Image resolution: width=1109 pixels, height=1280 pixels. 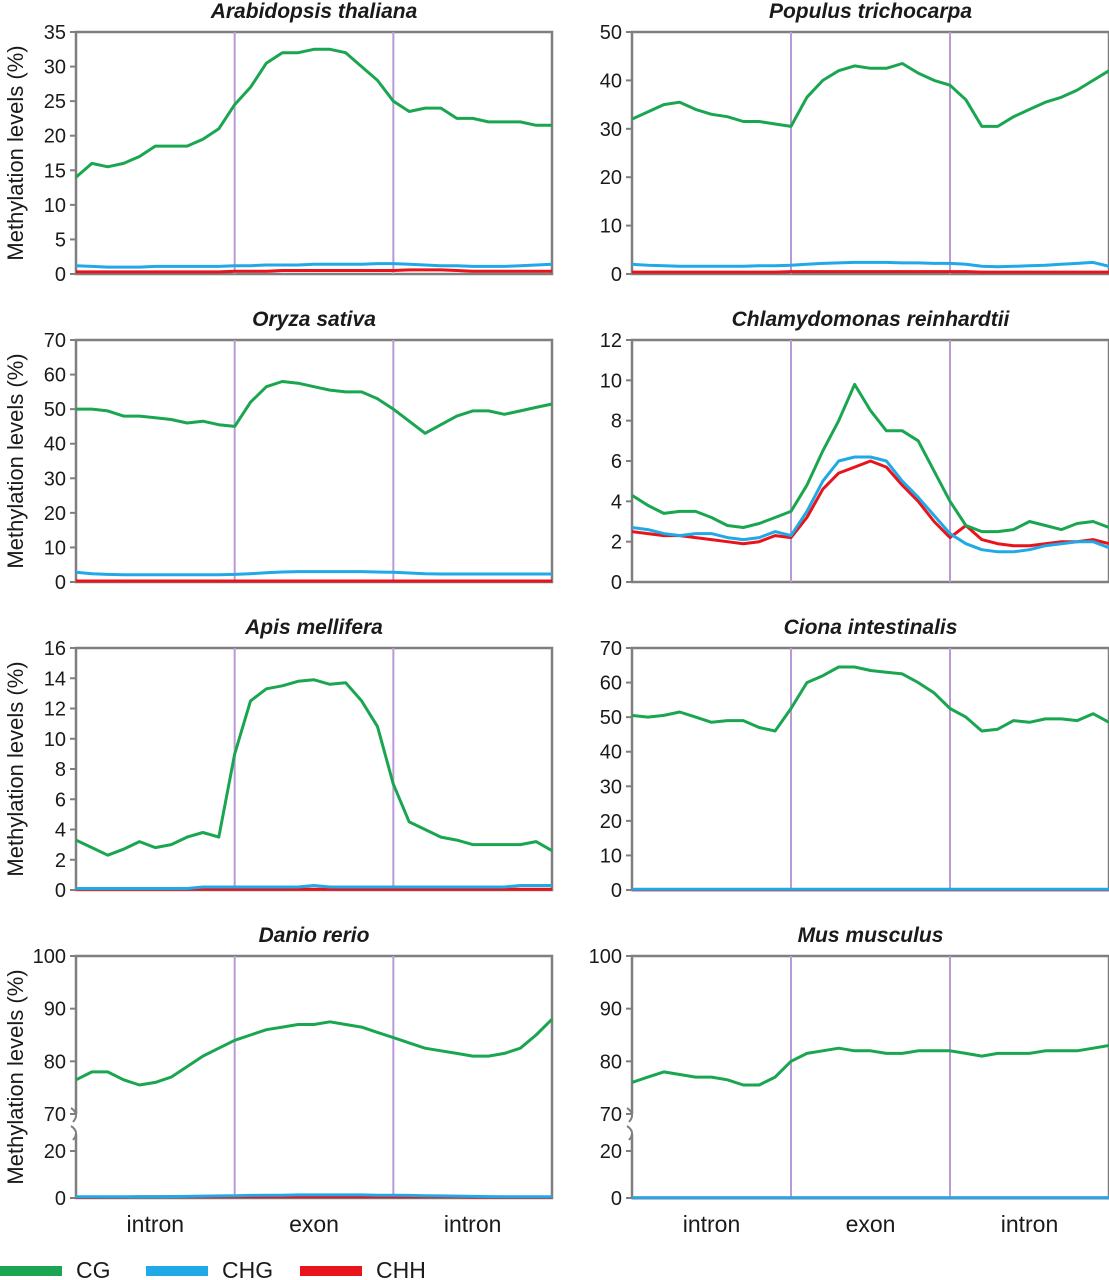 I want to click on chart-panel-8: 0 20 70 80 90 100 Mus musculus intron exon intron, so click(x=849, y=1080).